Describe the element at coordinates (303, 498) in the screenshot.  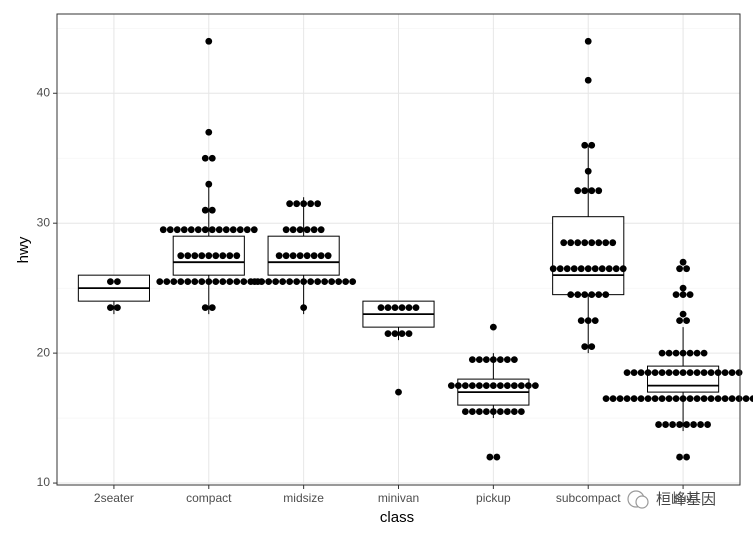
I see `x-tick-label: midsize` at that location.